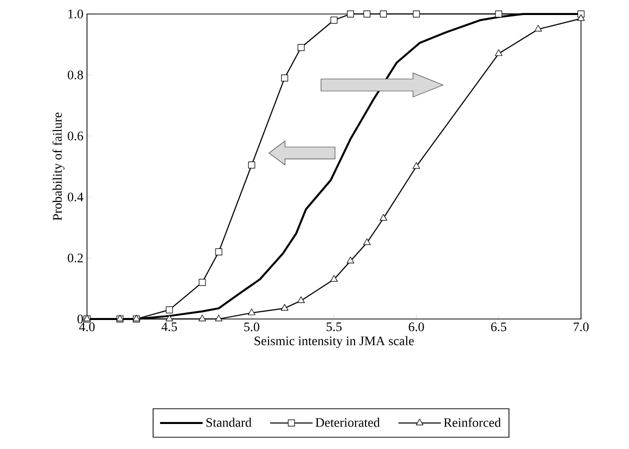 This screenshot has height=449, width=629. Describe the element at coordinates (76, 136) in the screenshot. I see `y-tick-label: 0.6` at that location.